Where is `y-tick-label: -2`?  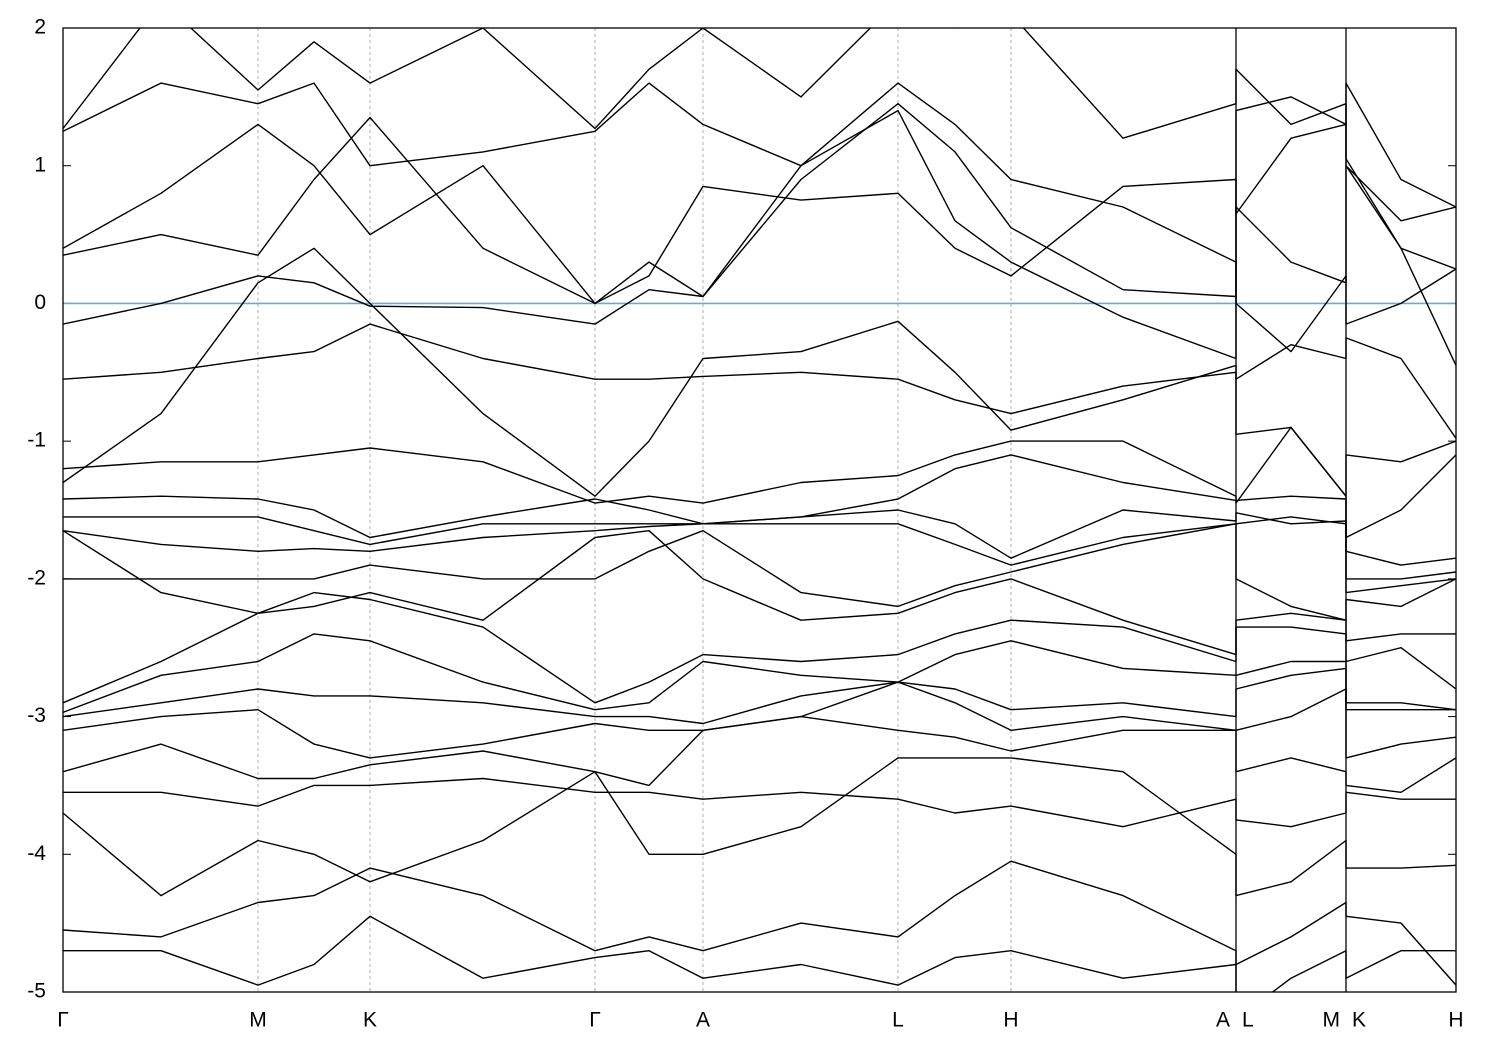 y-tick-label: -2 is located at coordinates (36, 577).